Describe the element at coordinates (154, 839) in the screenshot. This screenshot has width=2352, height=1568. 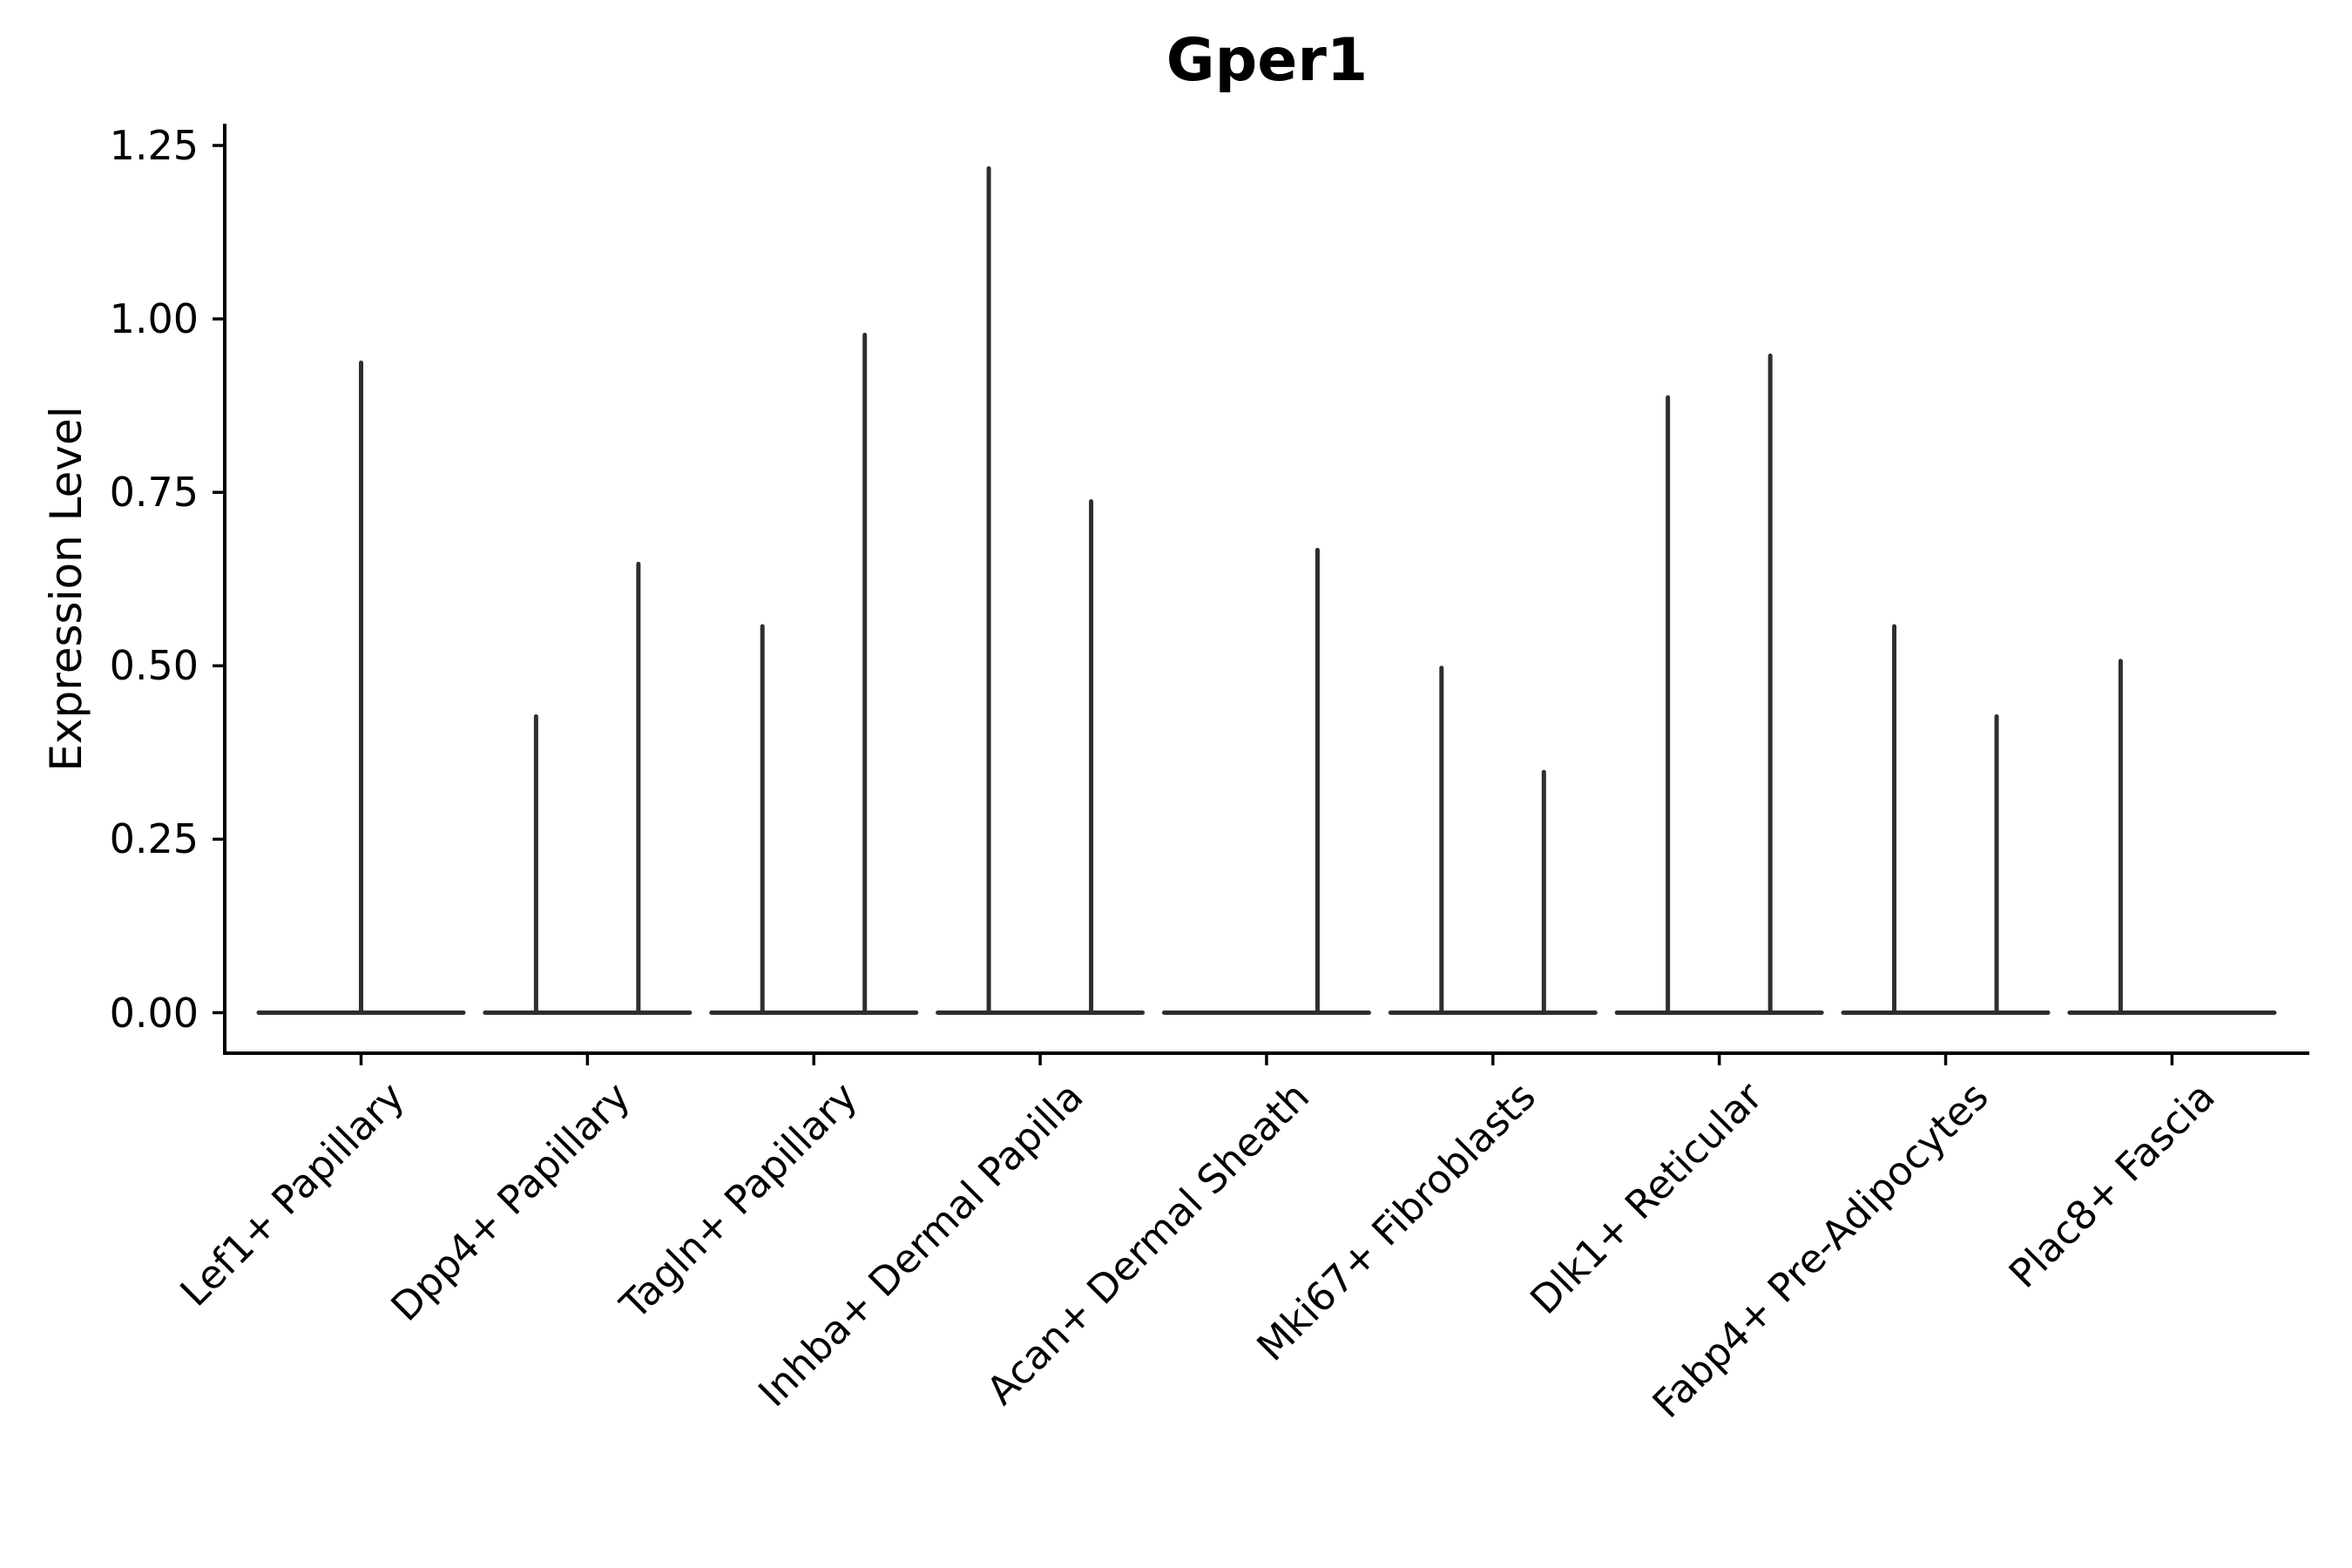
I see `y-tick-label: 0.25` at that location.